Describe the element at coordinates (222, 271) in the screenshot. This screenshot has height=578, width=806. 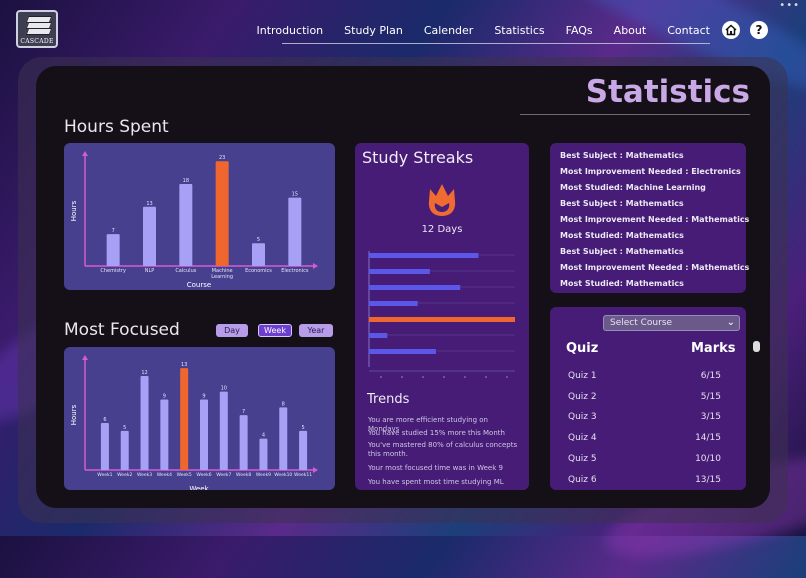
I see `tick-label: Machine` at that location.